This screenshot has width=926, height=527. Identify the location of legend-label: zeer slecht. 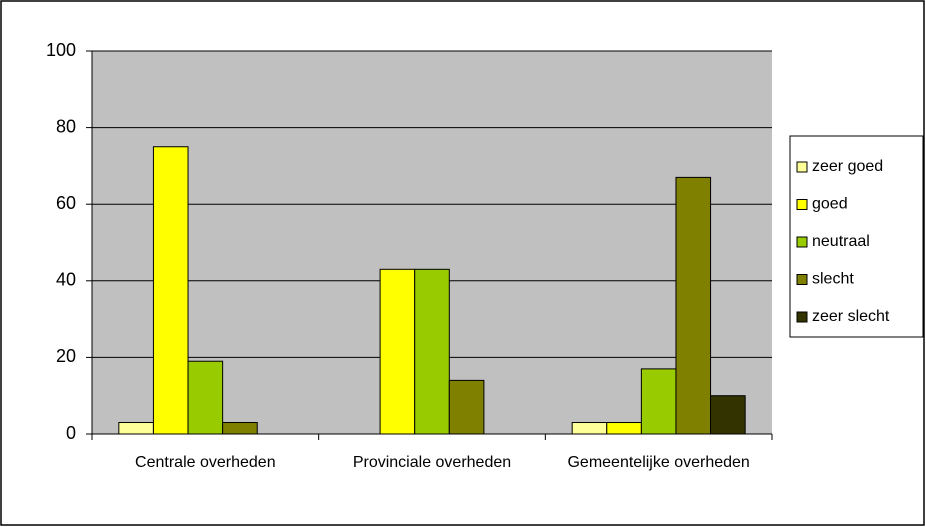
(851, 316).